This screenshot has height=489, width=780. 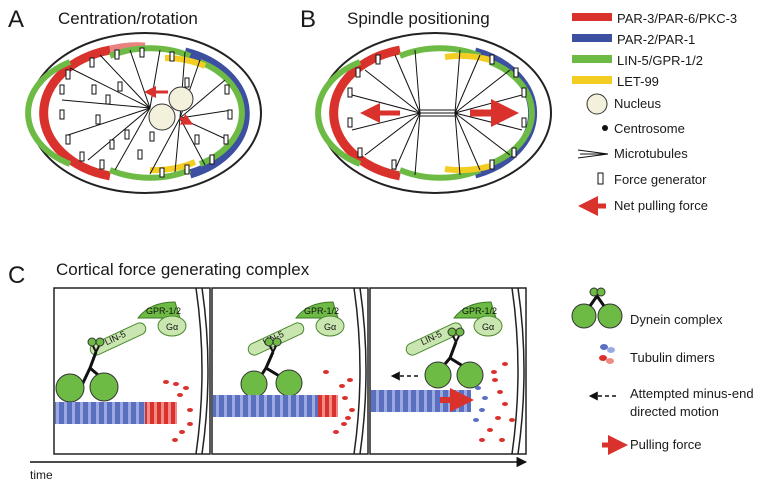 I want to click on legend-attempted-label-2: directed motion, so click(x=674, y=411).